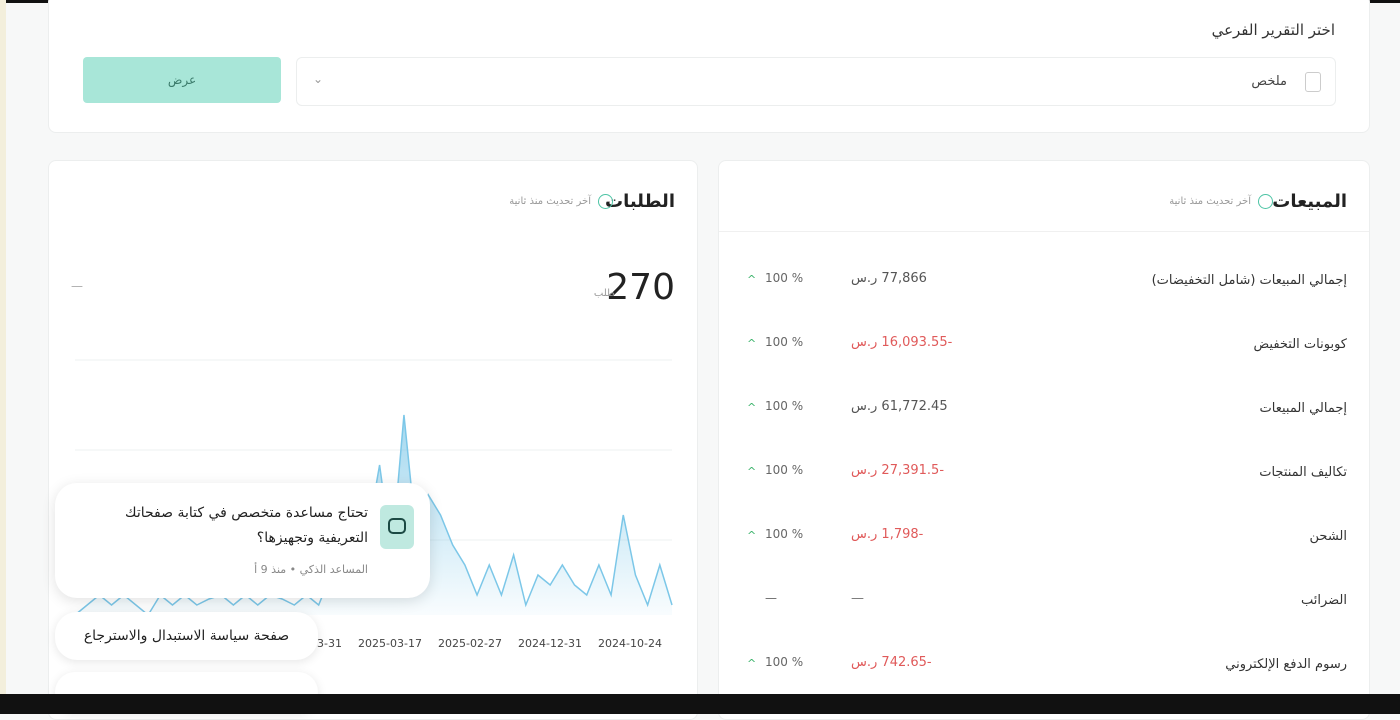  I want to click on x-tick-label: 2025-03-17, so click(390, 643).